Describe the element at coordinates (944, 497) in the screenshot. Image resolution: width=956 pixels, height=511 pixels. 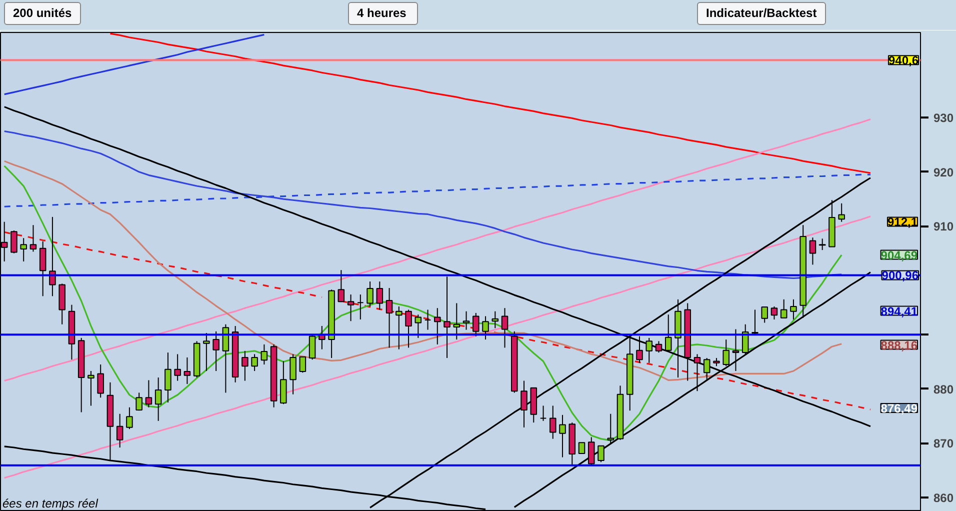
I see `y-tick-label: 860` at that location.